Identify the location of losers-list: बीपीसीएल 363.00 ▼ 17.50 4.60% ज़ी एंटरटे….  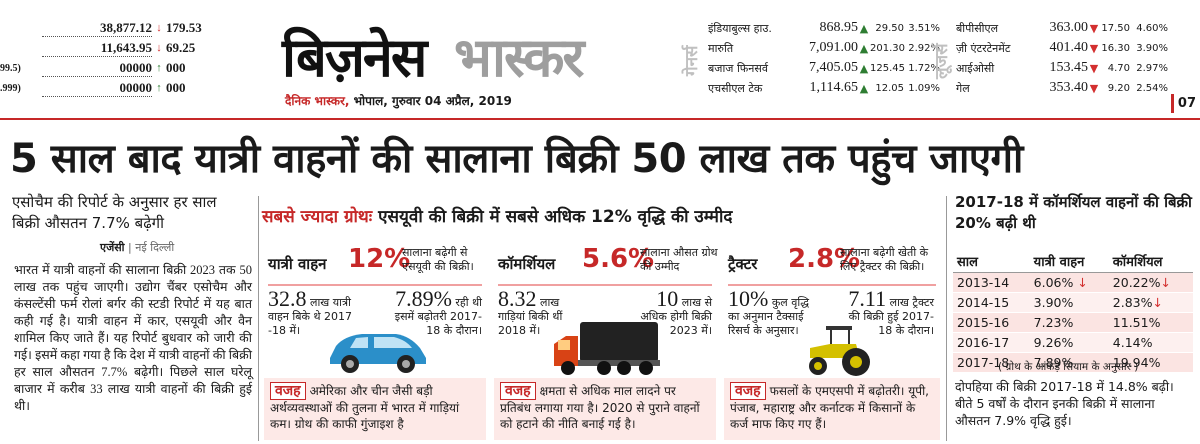
(1062, 58).